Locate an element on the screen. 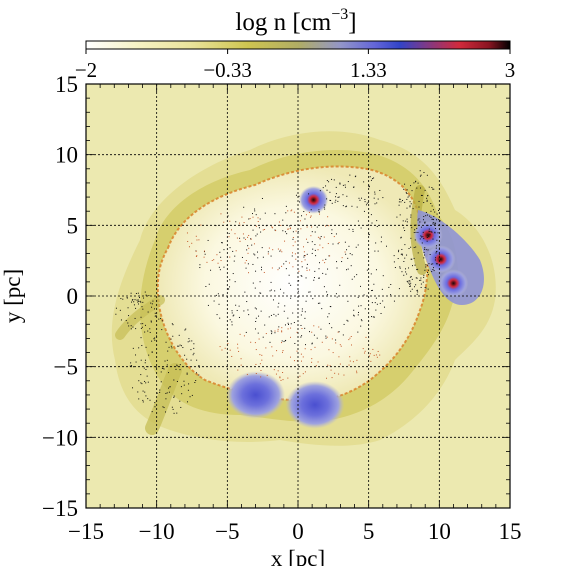 The image size is (566, 566). filament-west is located at coordinates (140, 317).